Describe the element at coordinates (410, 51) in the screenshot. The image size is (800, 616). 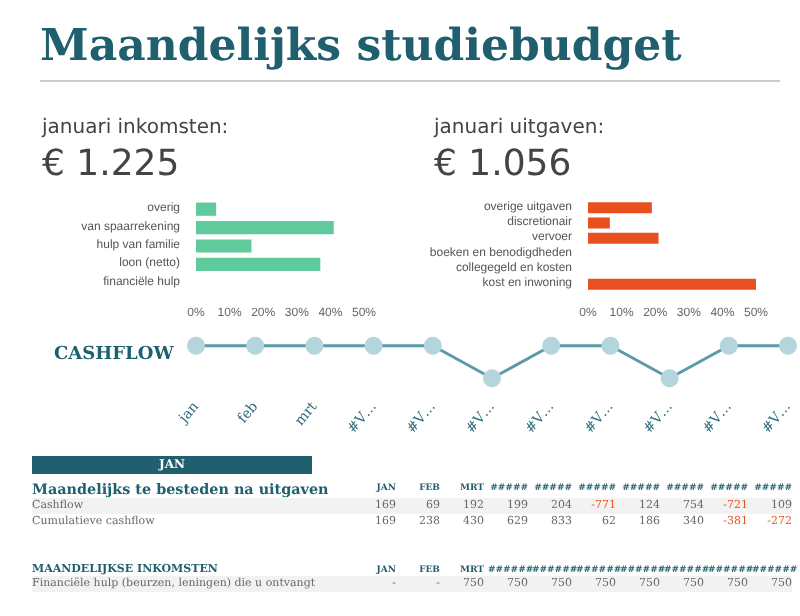
I see `text: Maandelijks studiebudget` at that location.